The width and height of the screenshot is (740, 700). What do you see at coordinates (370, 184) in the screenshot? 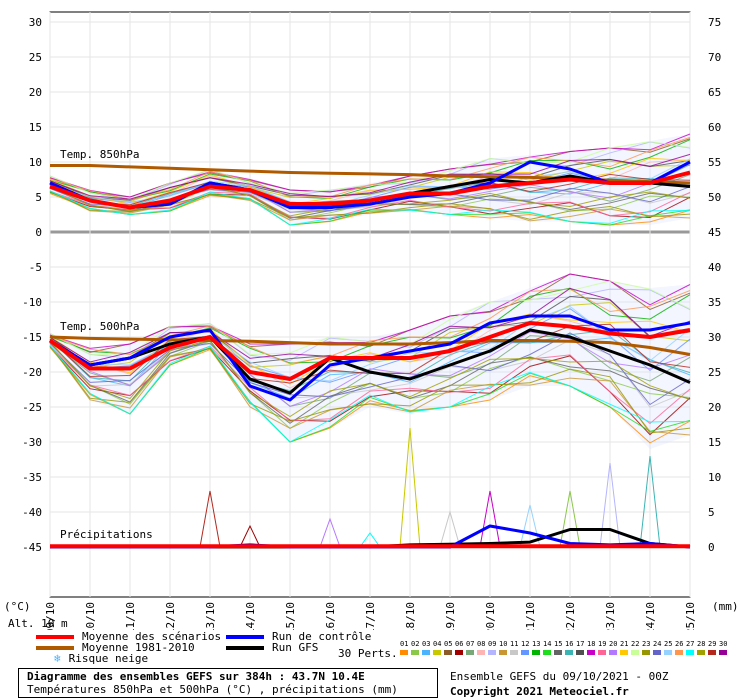
I see `t850-control-line` at bounding box center [370, 184].